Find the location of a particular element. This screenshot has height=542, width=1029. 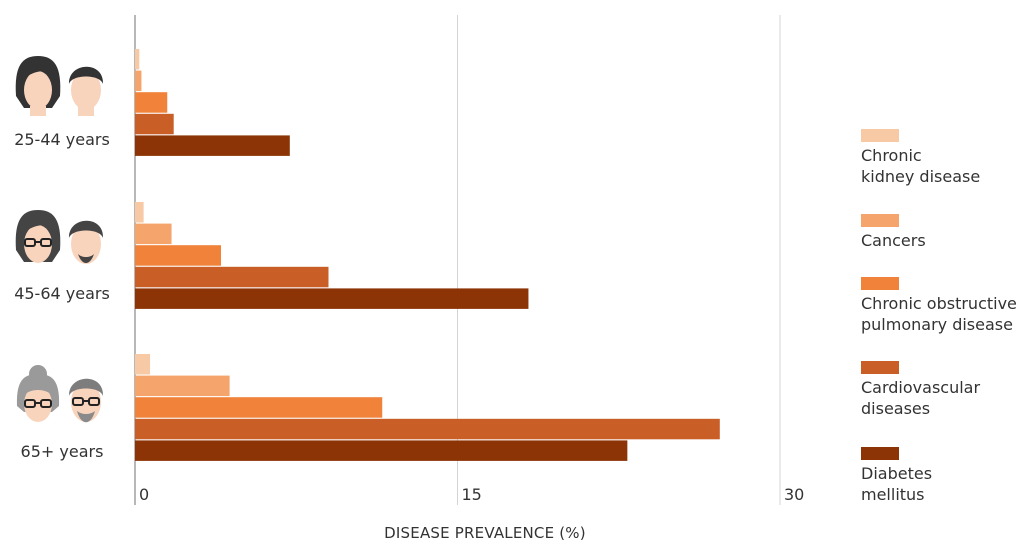

age-group-label: 65+ years is located at coordinates (62, 451).